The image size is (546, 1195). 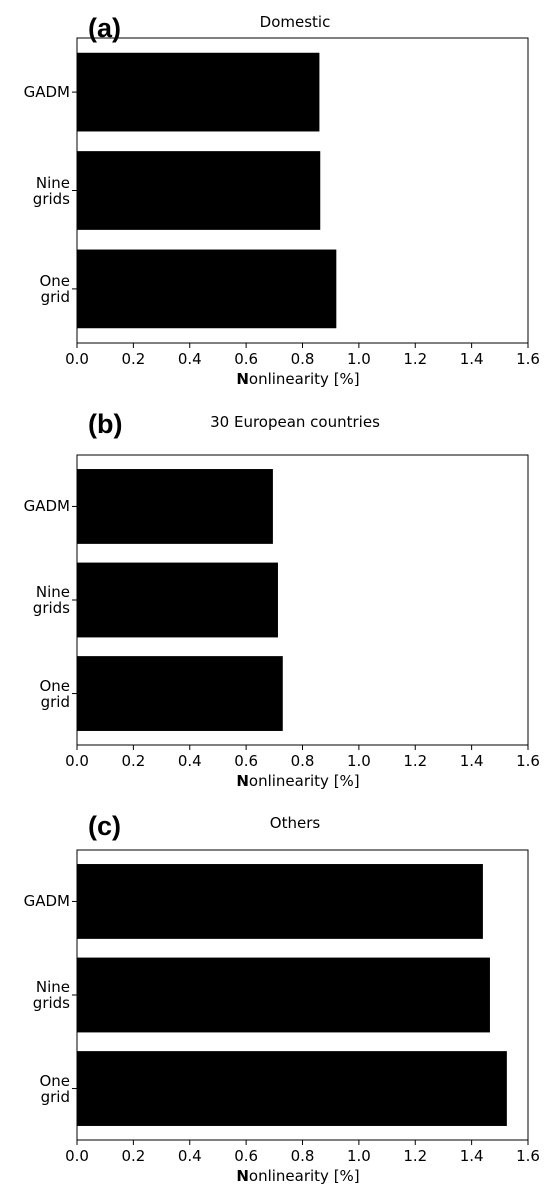 What do you see at coordinates (104, 28) in the screenshot?
I see `panel-label: (a)` at bounding box center [104, 28].